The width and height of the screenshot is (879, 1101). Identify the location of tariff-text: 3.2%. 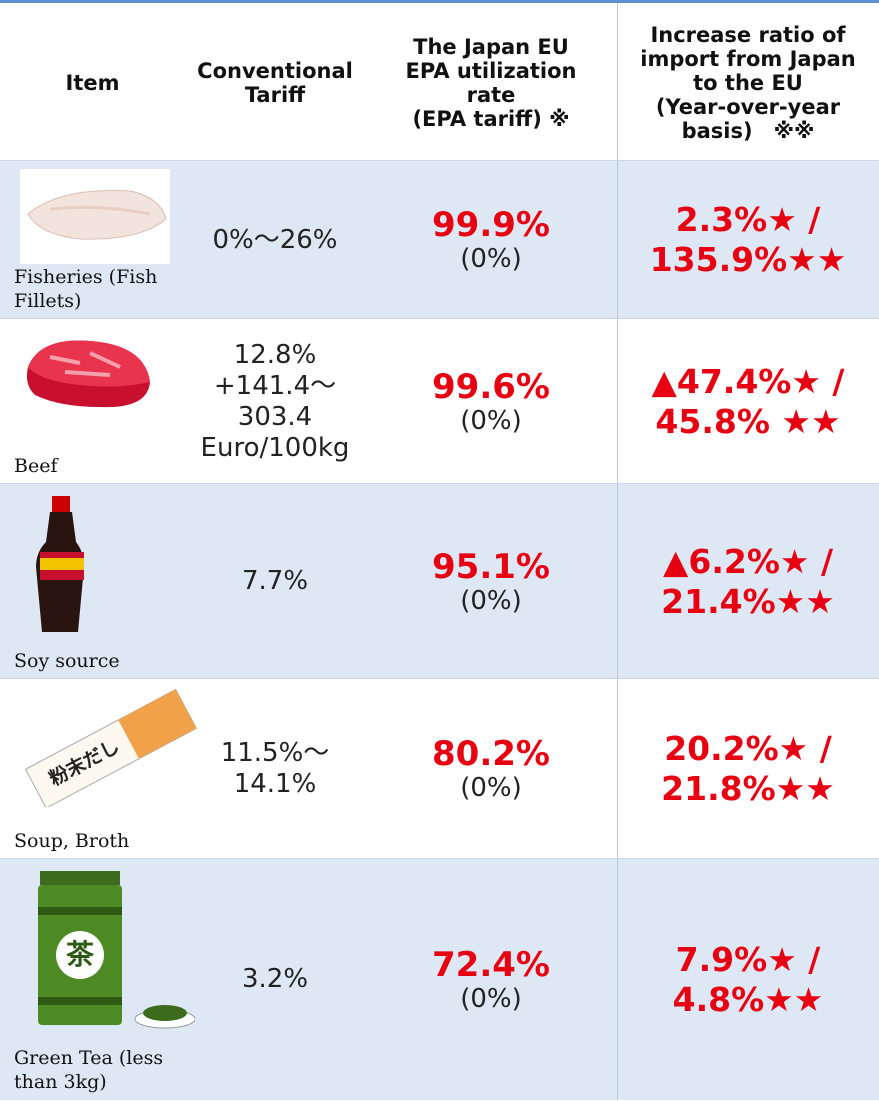
(275, 979).